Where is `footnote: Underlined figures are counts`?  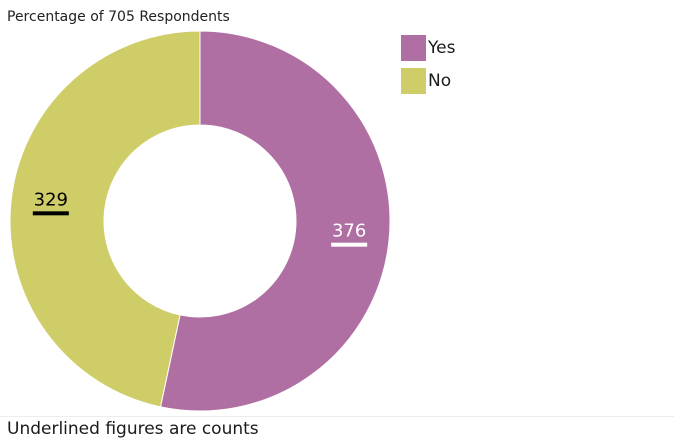 footnote: Underlined figures are counts is located at coordinates (133, 429).